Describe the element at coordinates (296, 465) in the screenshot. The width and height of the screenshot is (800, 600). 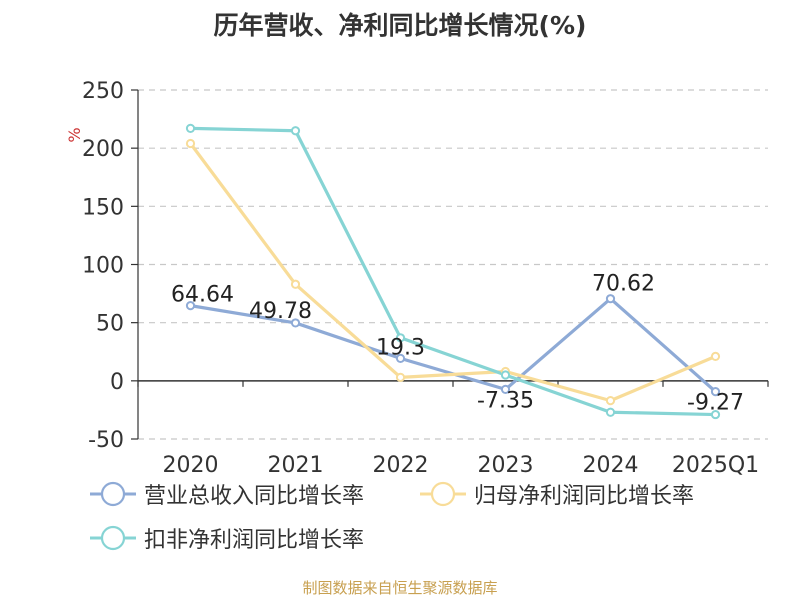
I see `x-tick-label: 2021` at that location.